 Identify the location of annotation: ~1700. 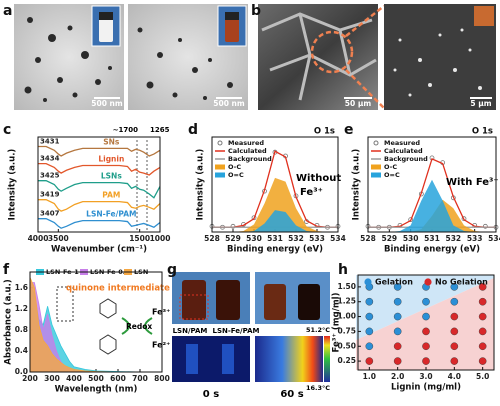
(125, 130).